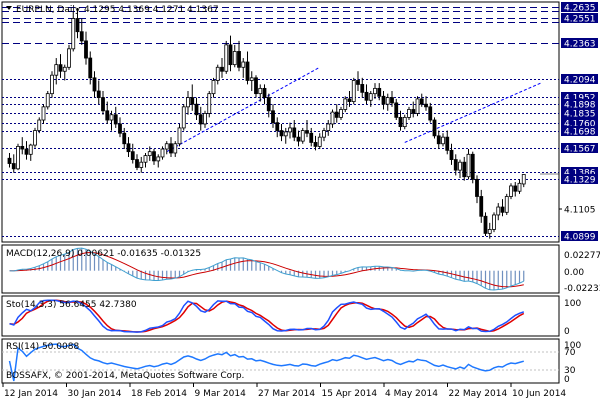  I want to click on svg-text: 4.1329, so click(580, 181).